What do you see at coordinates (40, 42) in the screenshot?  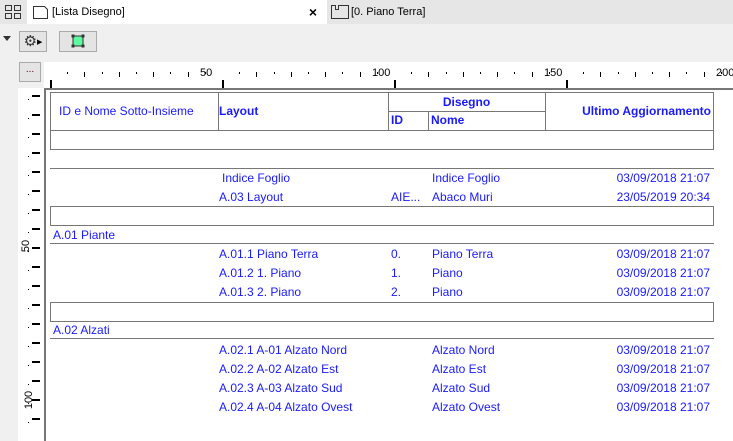 I see `play-arrow-icon: ▶` at bounding box center [40, 42].